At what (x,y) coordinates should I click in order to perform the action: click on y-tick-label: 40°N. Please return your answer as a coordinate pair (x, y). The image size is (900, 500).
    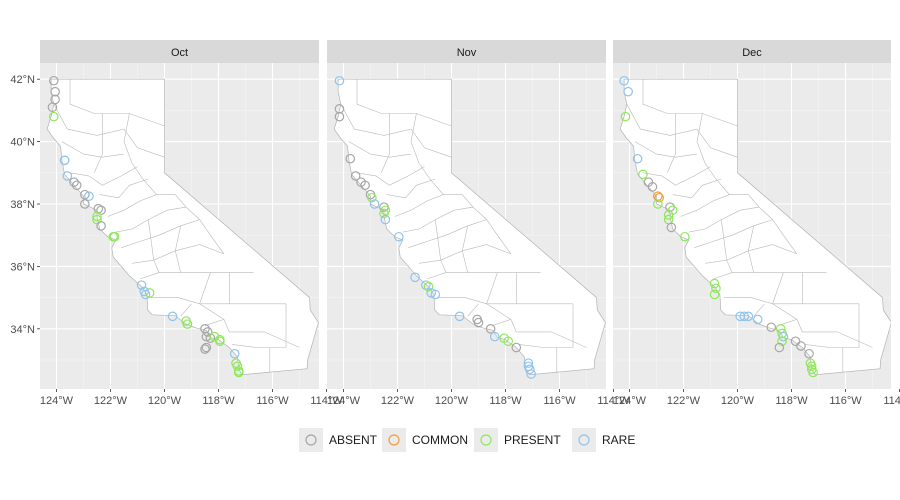
    Looking at the image, I should click on (22, 143).